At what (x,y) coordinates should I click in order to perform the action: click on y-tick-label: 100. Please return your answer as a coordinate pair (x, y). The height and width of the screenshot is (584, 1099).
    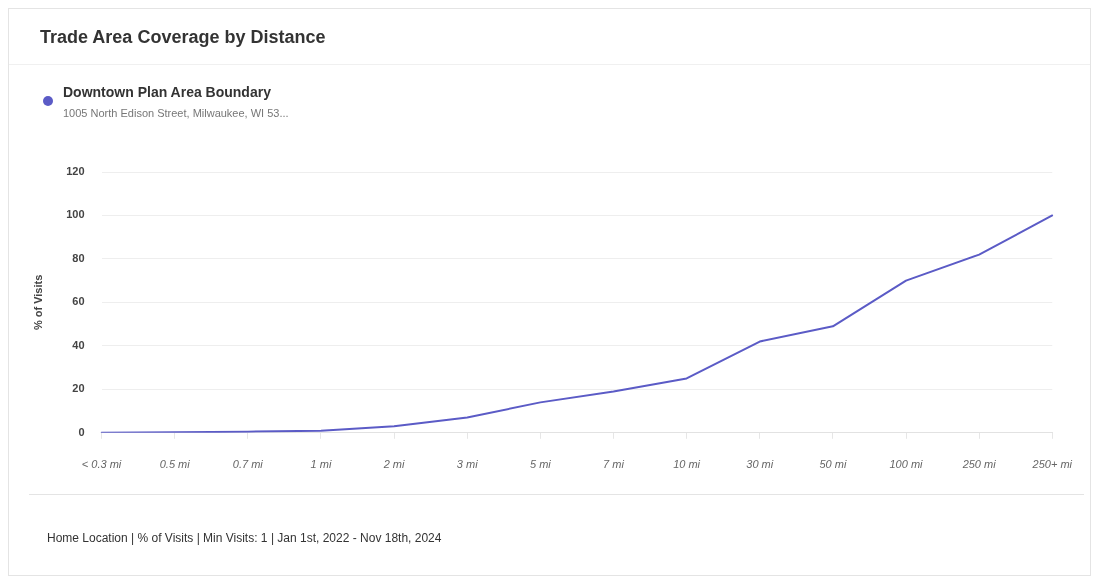
    Looking at the image, I should click on (75, 214).